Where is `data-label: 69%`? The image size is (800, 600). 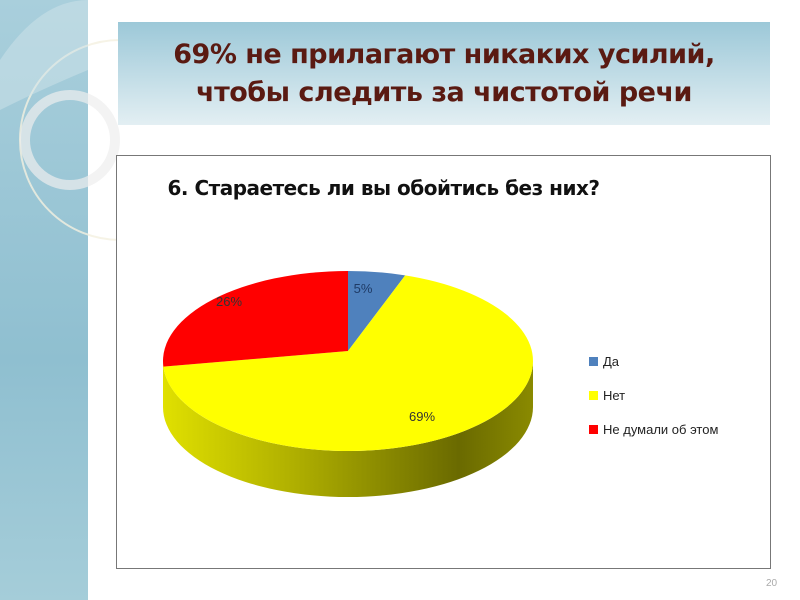
data-label: 69% is located at coordinates (422, 416).